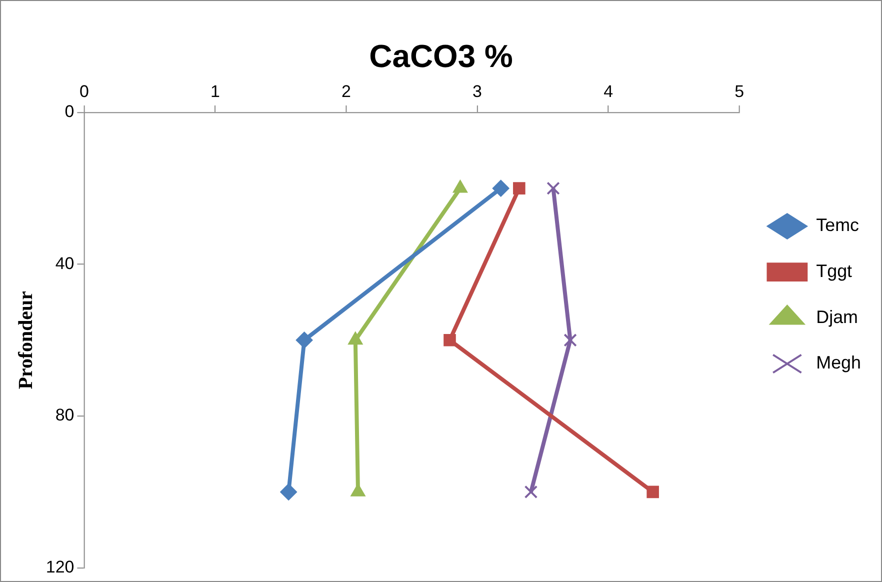 The width and height of the screenshot is (882, 582). Describe the element at coordinates (739, 91) in the screenshot. I see `x-tick-label: 5` at that location.